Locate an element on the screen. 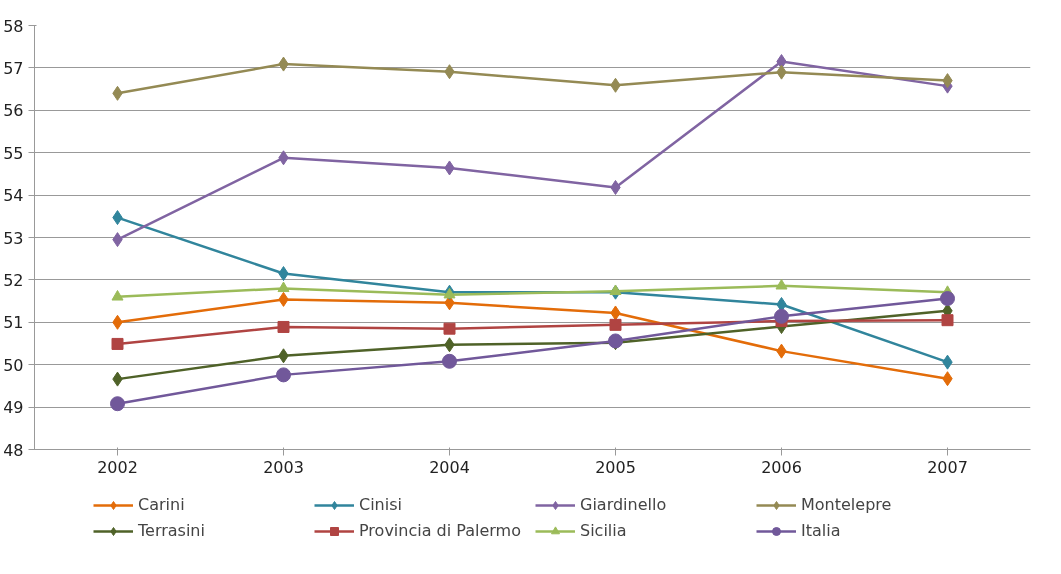 The image size is (1061, 574). y-tick-label: 56 is located at coordinates (13, 111).